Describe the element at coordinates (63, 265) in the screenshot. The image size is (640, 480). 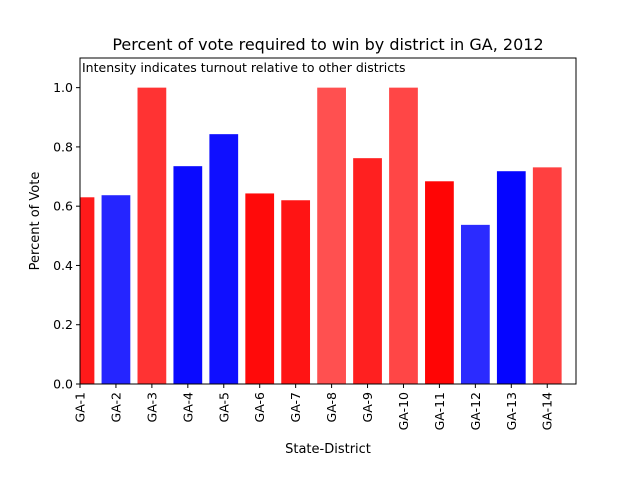
I see `y-tick-label: 0.4` at that location.